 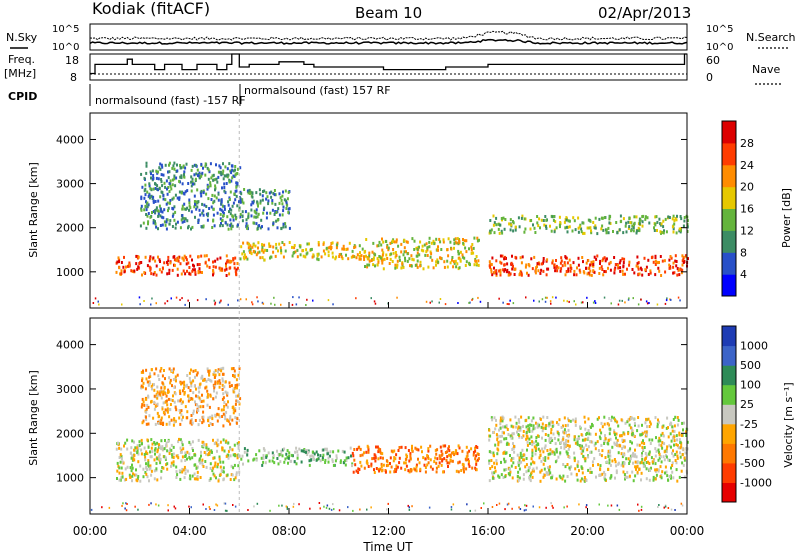 I want to click on power-echo-region, so click(x=265, y=209).